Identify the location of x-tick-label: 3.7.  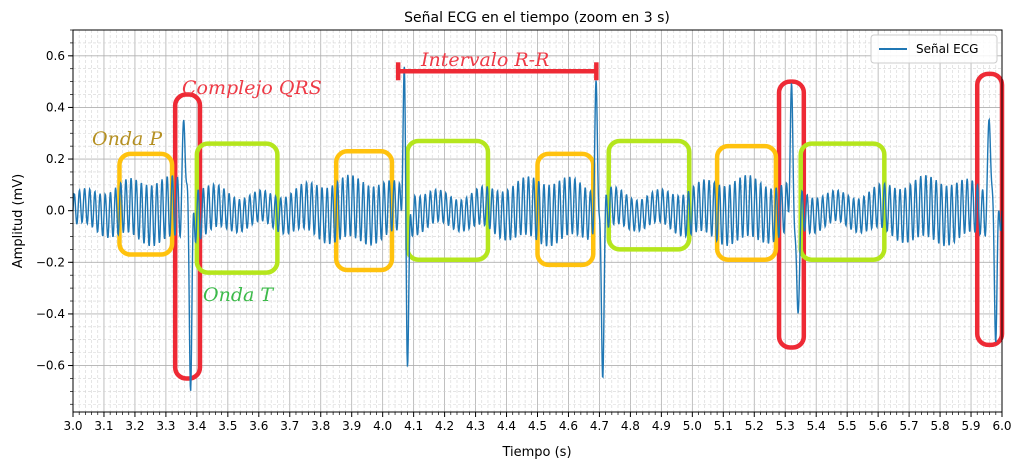
(289, 426).